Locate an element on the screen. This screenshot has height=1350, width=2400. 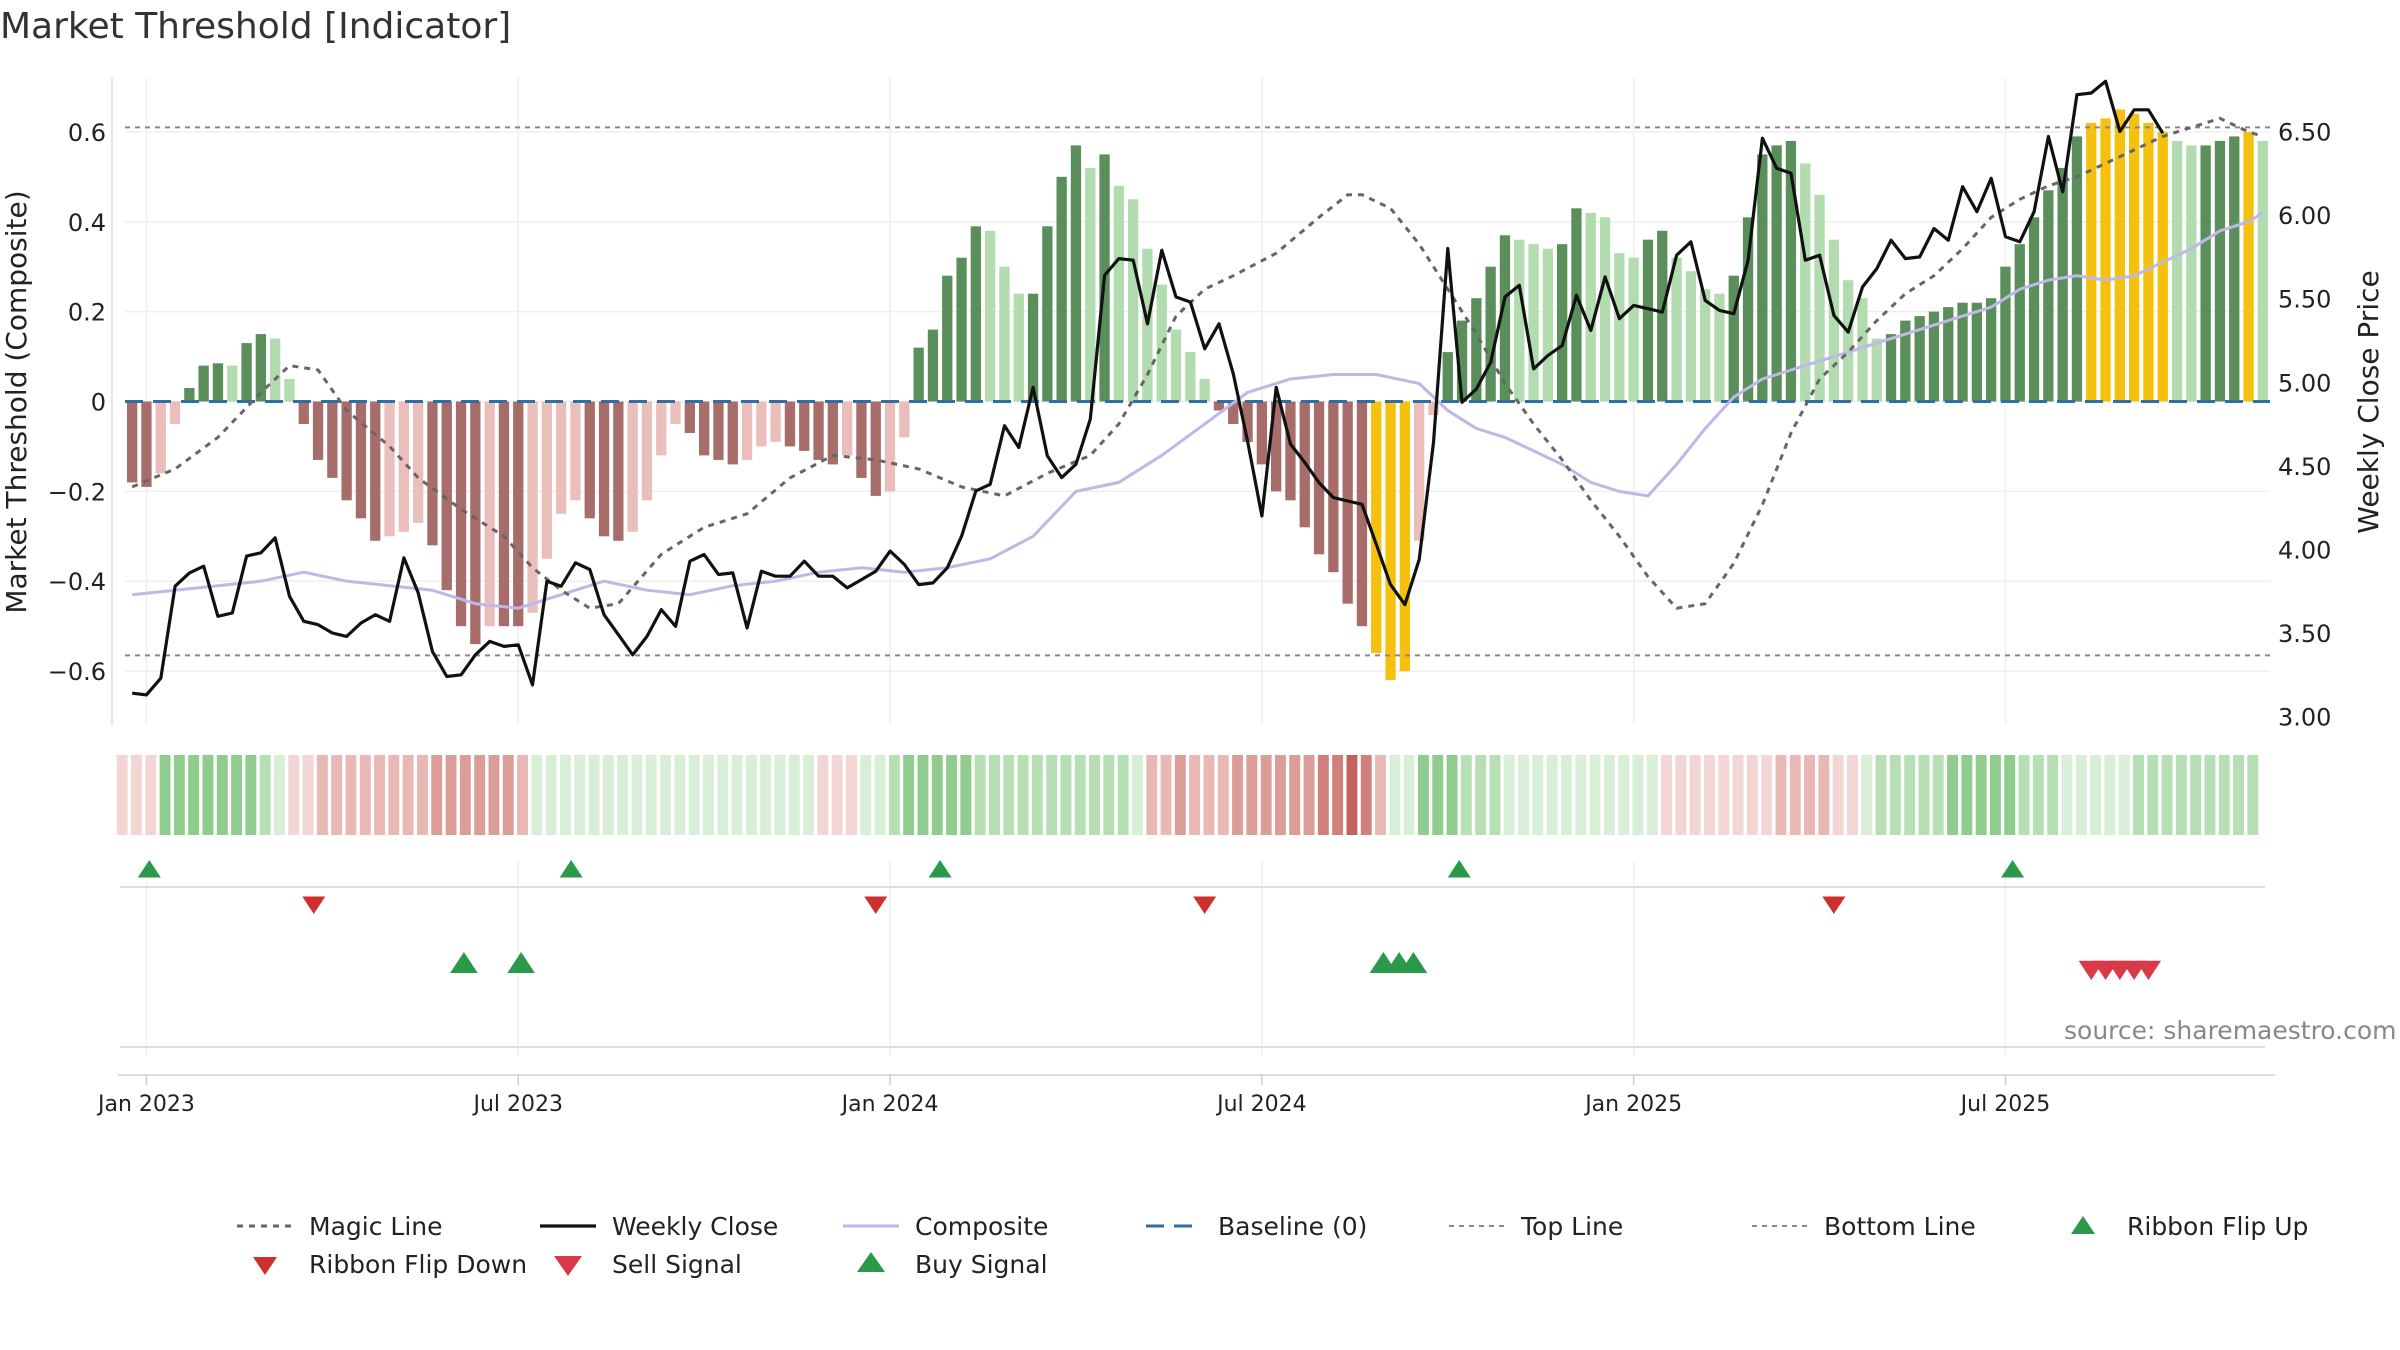
legend-label: Baseline (0) is located at coordinates (1292, 1226).